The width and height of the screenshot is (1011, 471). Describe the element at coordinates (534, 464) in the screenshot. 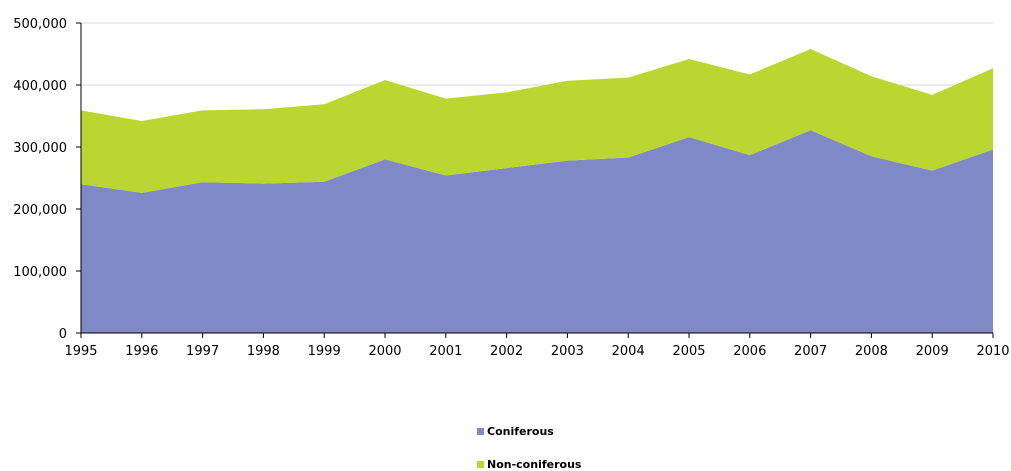

I see `legend-label-non-coniferous: Non-coniferous` at that location.